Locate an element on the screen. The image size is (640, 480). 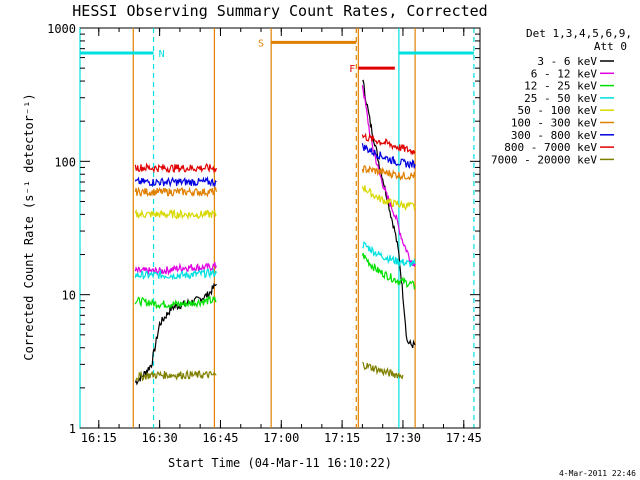
flag-bars: N S F is located at coordinates (277, 56).